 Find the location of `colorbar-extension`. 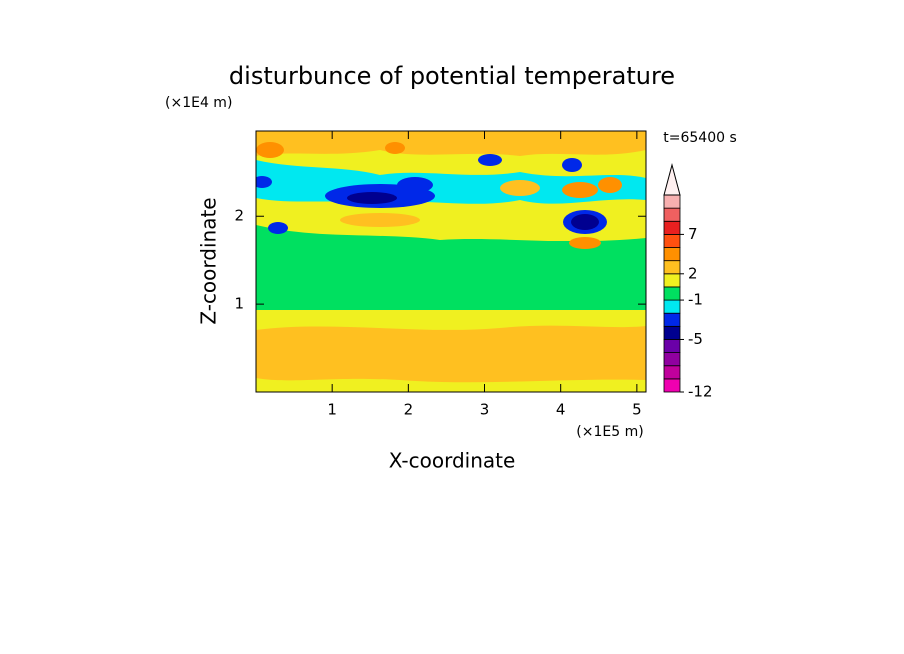

colorbar-extension is located at coordinates (672, 179).